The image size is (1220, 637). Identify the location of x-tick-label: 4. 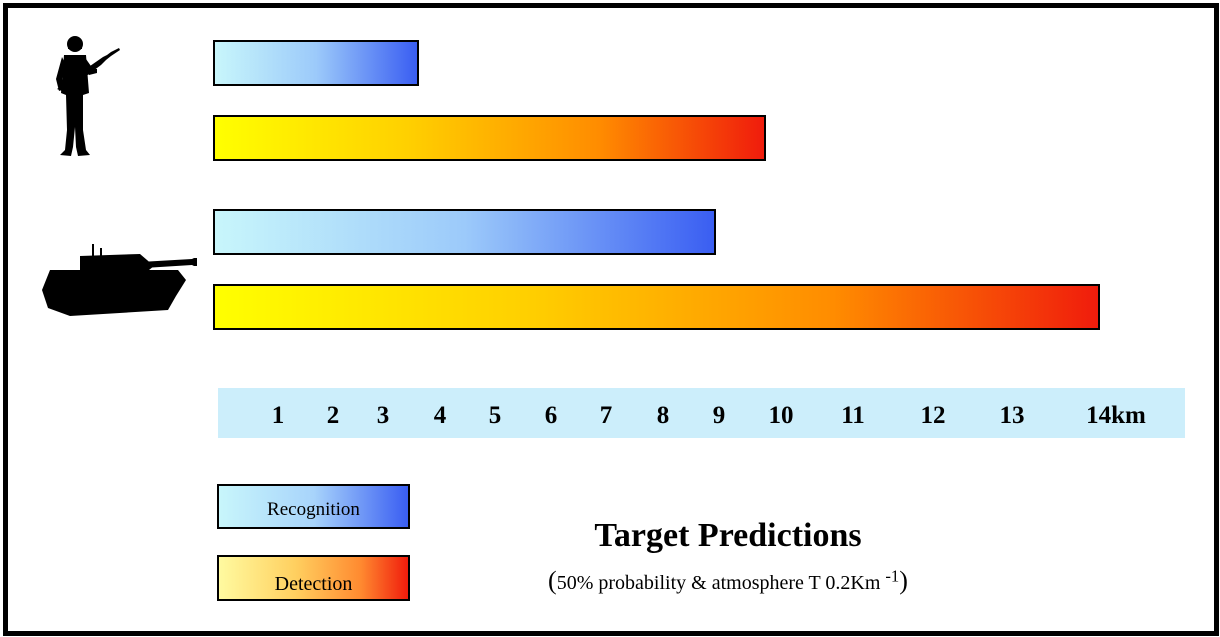
(440, 415).